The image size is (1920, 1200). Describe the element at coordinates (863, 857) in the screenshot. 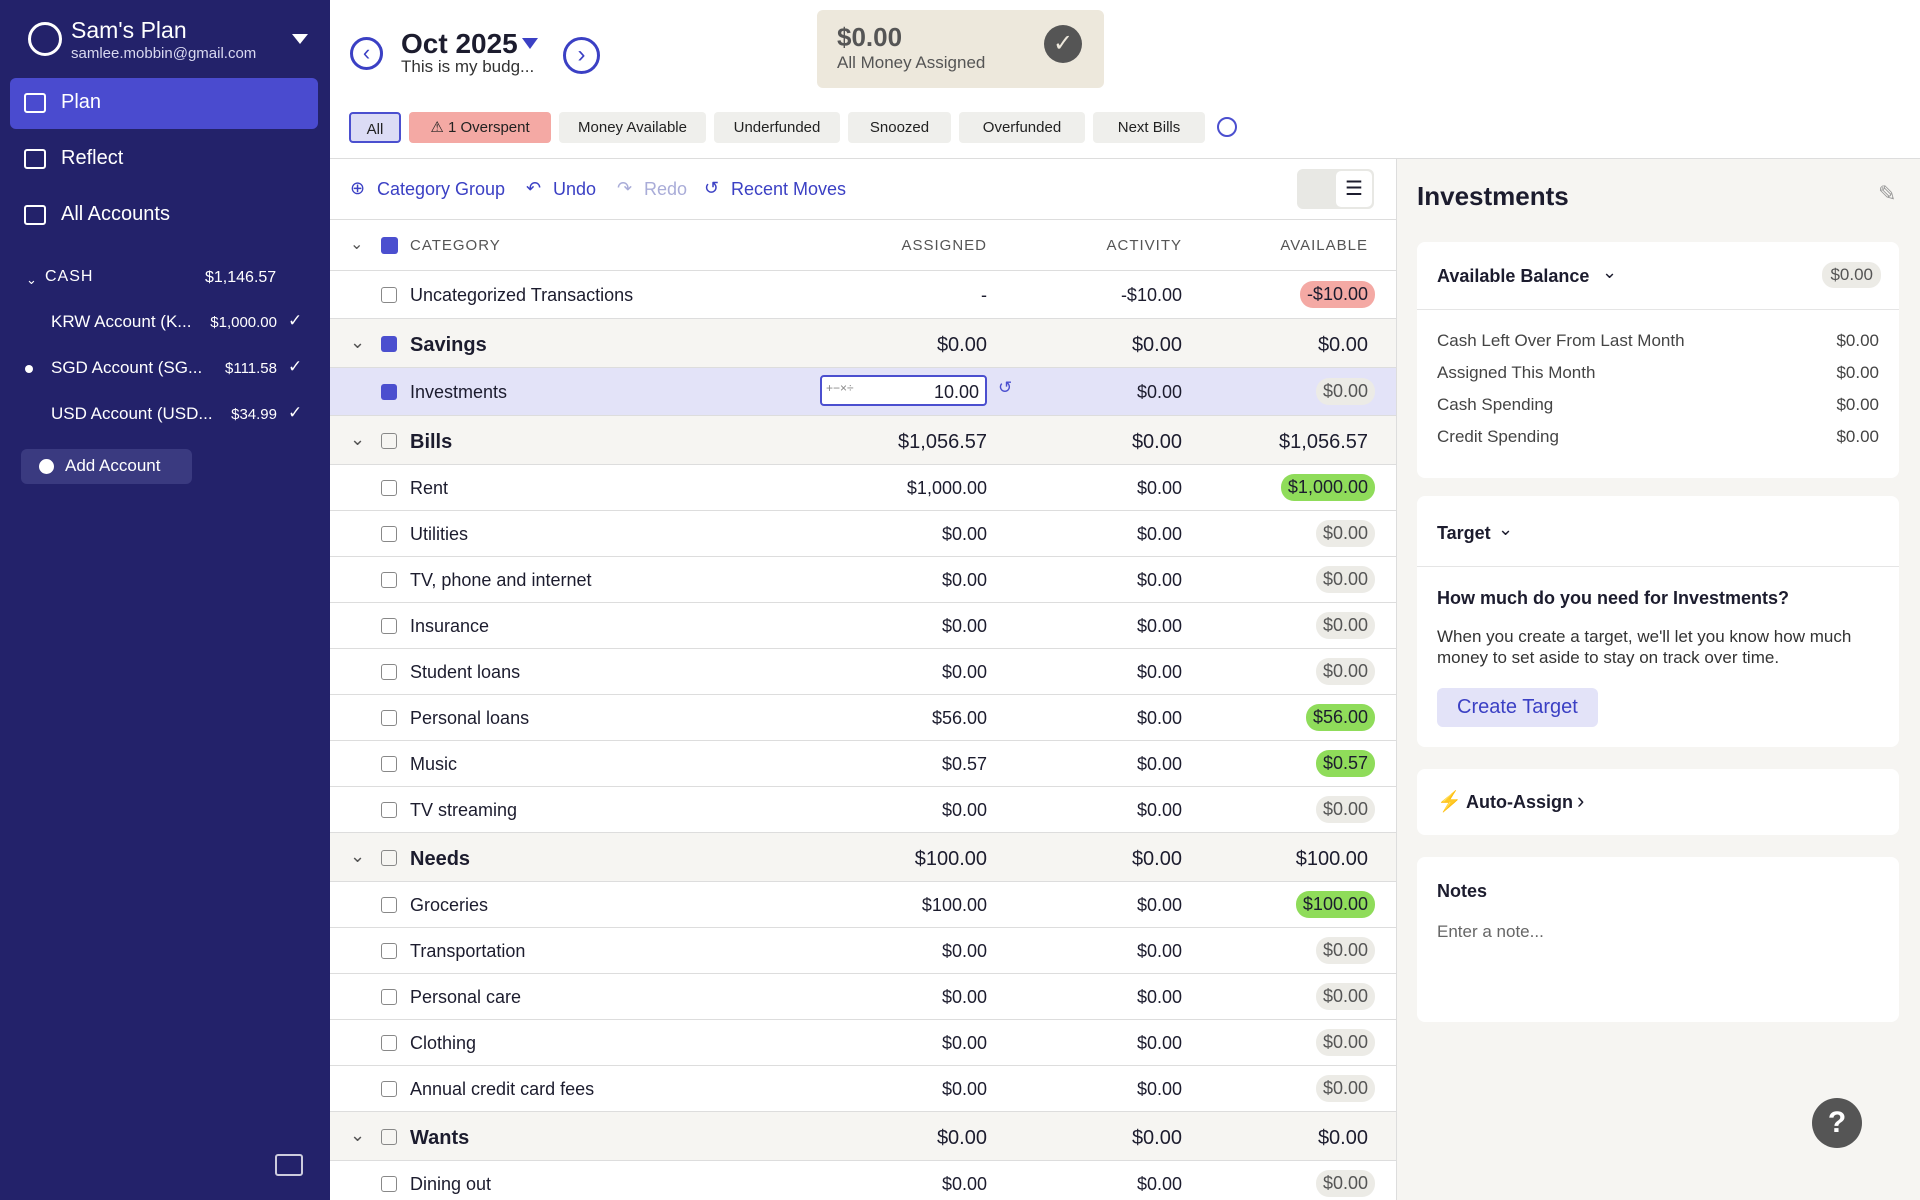

I see `table-row: ⌄ Needs $100.00 $0.00 $100.00` at that location.